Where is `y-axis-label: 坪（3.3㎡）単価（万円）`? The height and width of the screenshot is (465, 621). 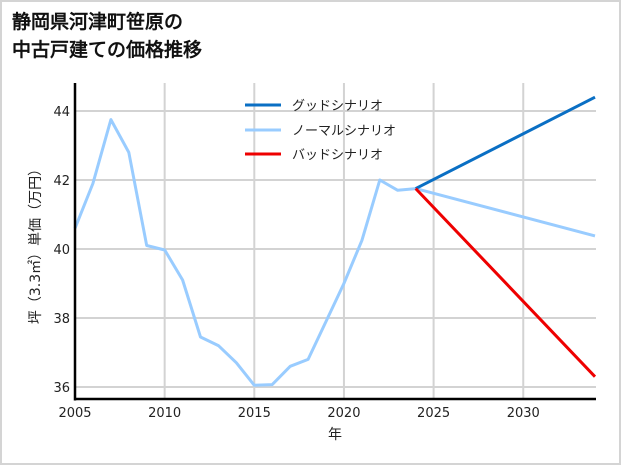
y-axis-label: 坪（3.3㎡）単価（万円） is located at coordinates (36, 243).